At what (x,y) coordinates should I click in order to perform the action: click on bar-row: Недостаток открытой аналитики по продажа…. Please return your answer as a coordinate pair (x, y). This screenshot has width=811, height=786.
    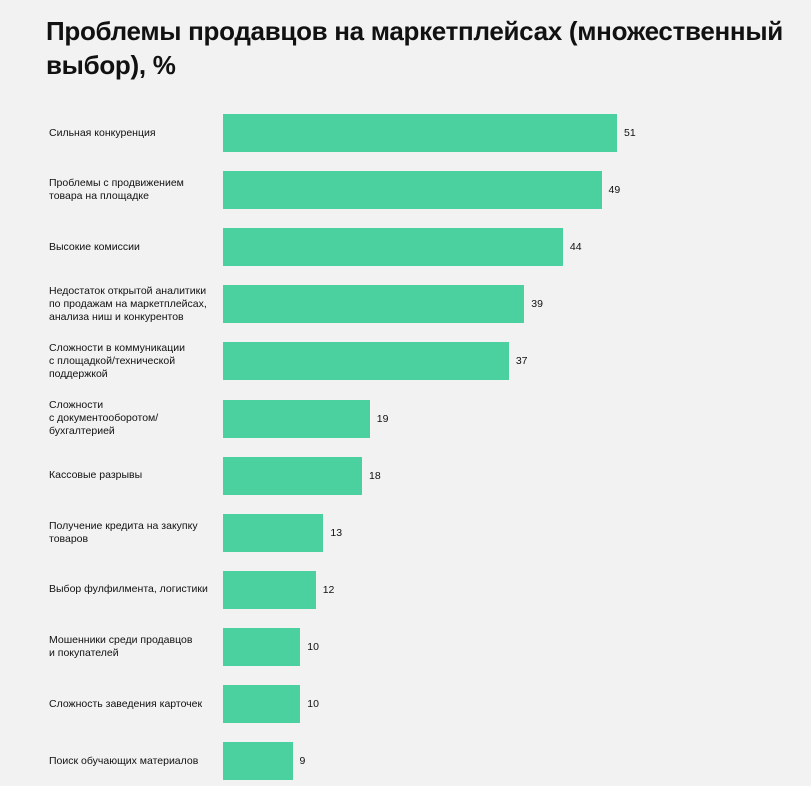
    Looking at the image, I should click on (405, 304).